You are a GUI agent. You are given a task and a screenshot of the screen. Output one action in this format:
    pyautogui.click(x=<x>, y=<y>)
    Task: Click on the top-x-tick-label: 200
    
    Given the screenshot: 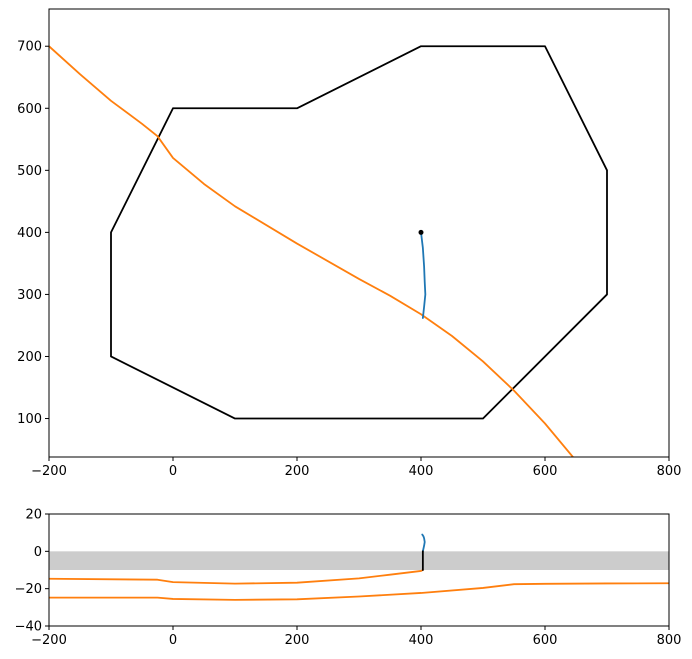 What is the action you would take?
    pyautogui.click(x=297, y=471)
    